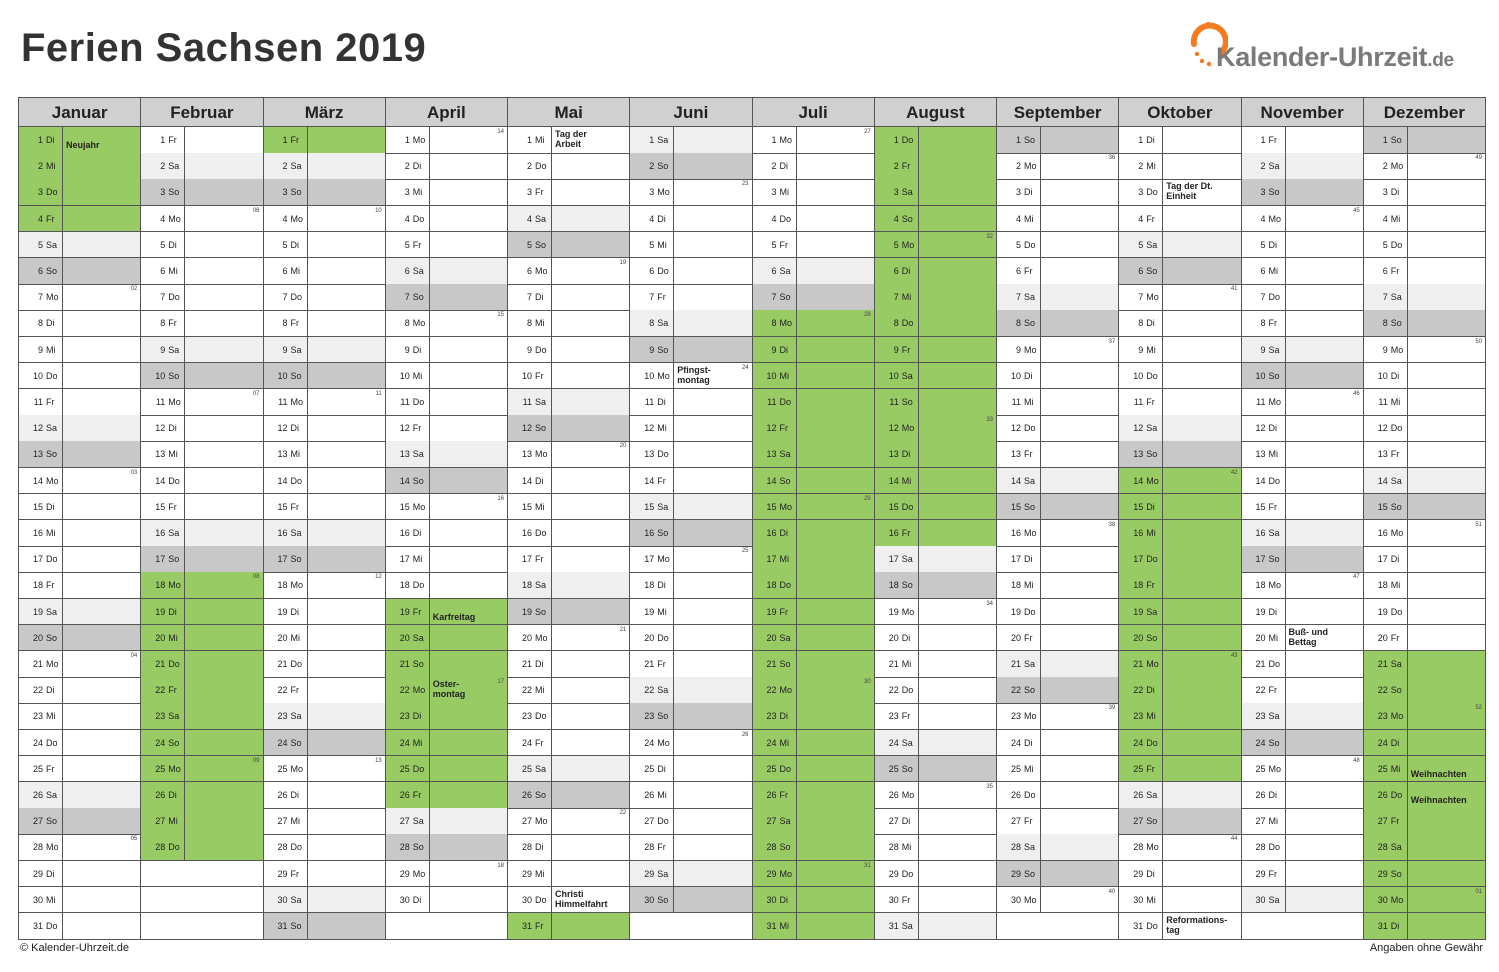 The height and width of the screenshot is (972, 1499). What do you see at coordinates (1180, 297) in the screenshot?
I see `day-cell: 7 Mo 41` at bounding box center [1180, 297].